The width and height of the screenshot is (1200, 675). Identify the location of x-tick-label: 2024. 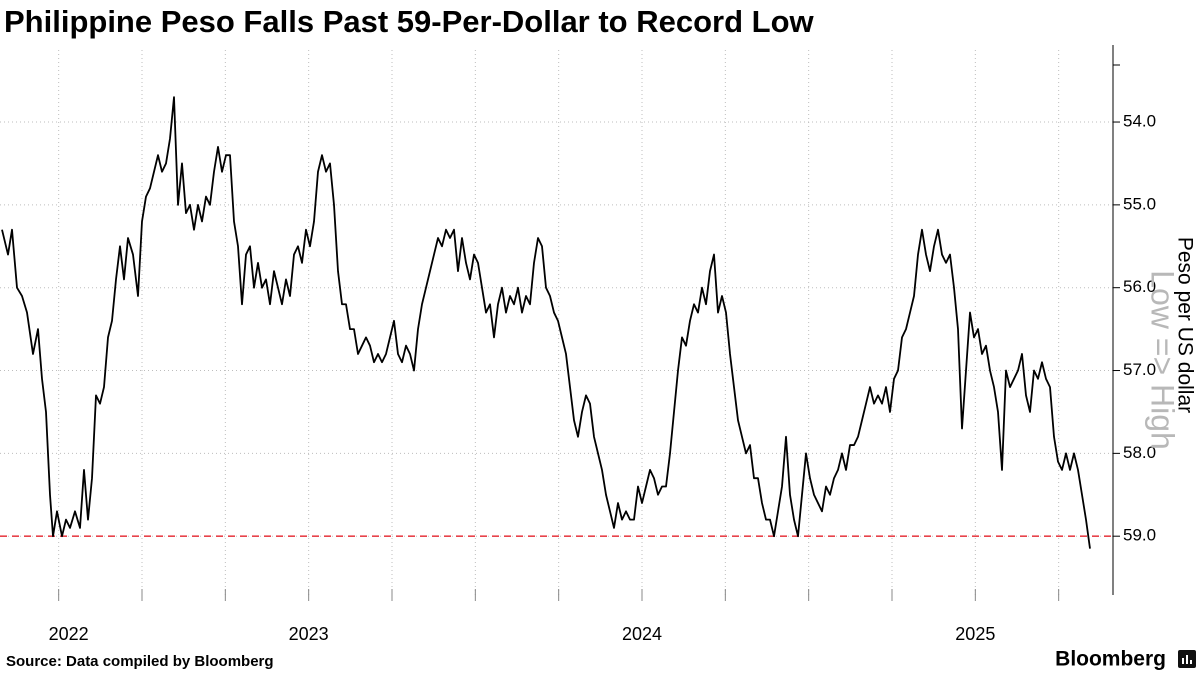
(642, 634).